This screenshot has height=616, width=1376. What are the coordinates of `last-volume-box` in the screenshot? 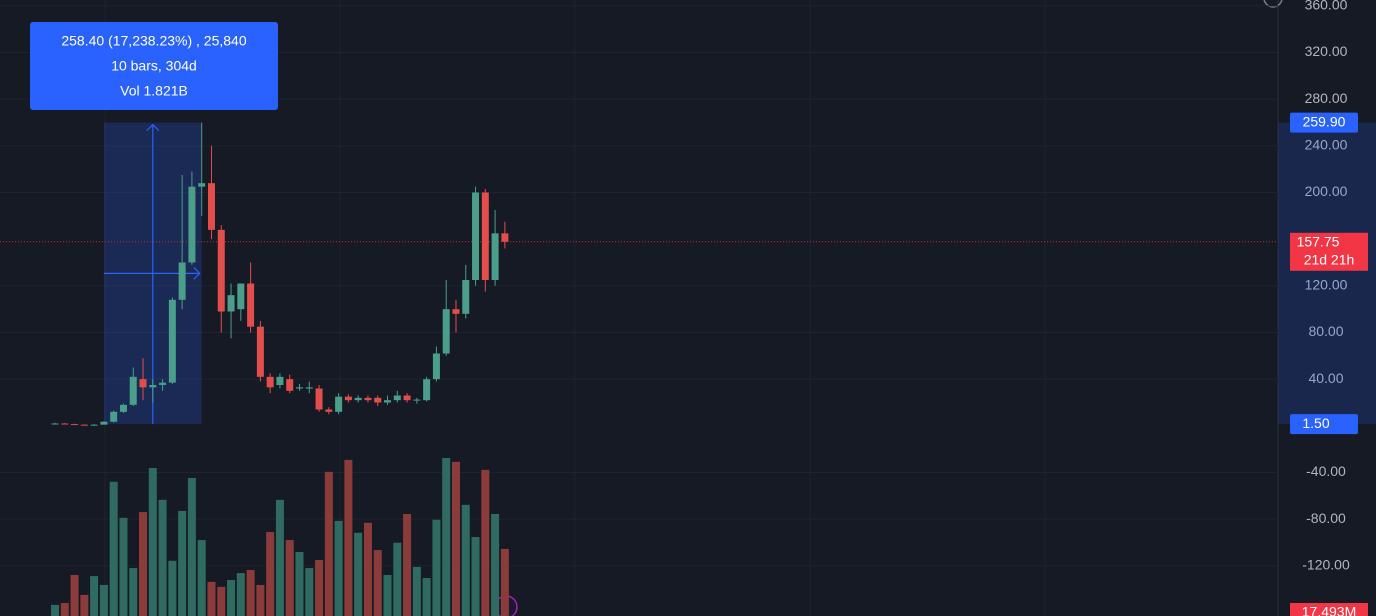 It's located at (1329, 609).